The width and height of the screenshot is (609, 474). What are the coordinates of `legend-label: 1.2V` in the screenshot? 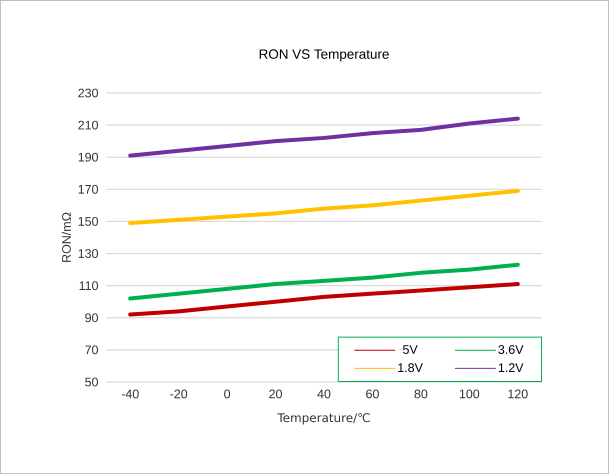 It's located at (511, 367).